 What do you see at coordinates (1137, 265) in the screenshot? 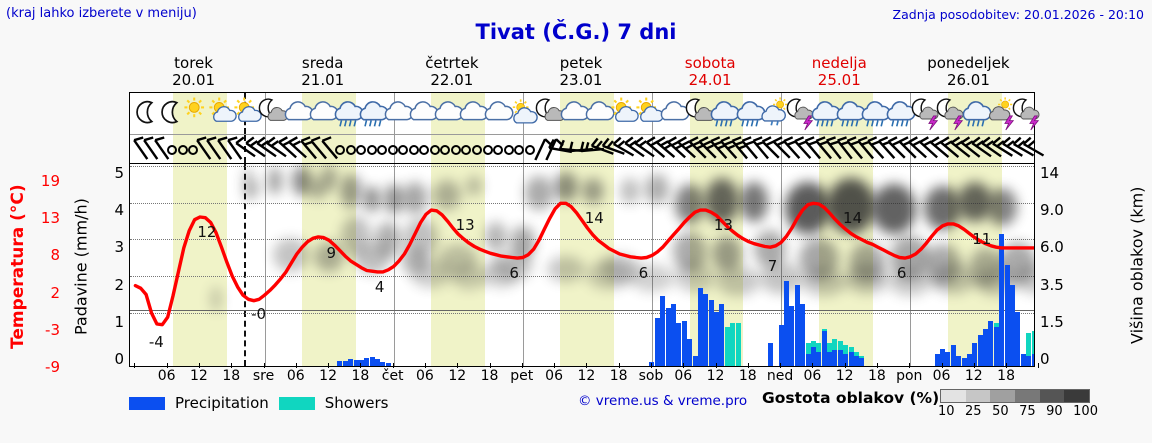
I see `cloud-height-axis-title: Višina oblakov (km)` at bounding box center [1137, 265].